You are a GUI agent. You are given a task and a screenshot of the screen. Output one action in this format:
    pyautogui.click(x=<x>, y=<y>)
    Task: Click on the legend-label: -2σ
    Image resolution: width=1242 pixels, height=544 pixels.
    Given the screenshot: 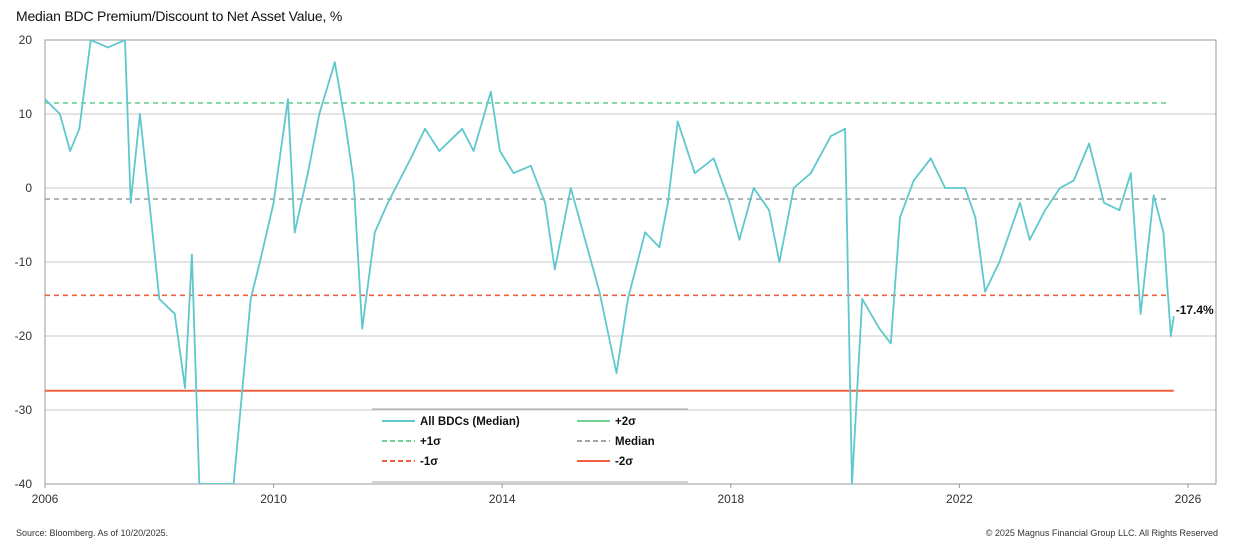 What is the action you would take?
    pyautogui.click(x=624, y=462)
    